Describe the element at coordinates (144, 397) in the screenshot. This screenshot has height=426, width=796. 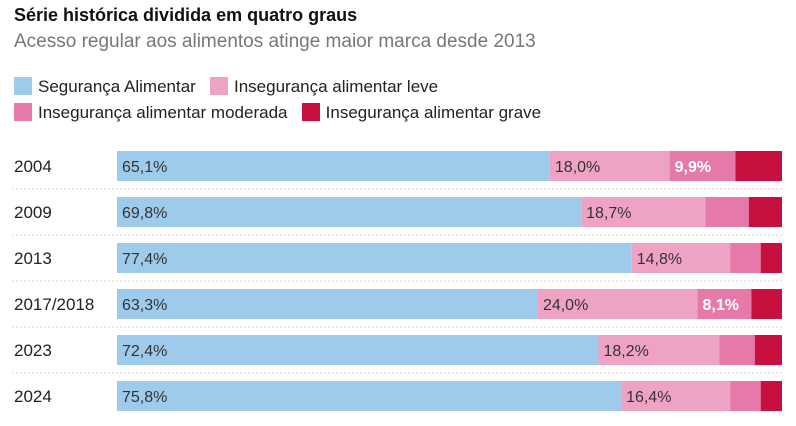
I see `data-label: 75,8%` at that location.